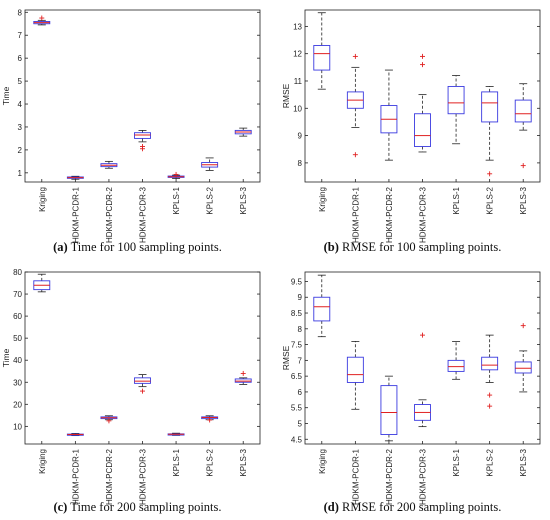 Image resolution: width=550 pixels, height=520 pixels. What do you see at coordinates (420, 507) in the screenshot?
I see `caption-d-text: RMSE for 200 sampling points.` at bounding box center [420, 507].